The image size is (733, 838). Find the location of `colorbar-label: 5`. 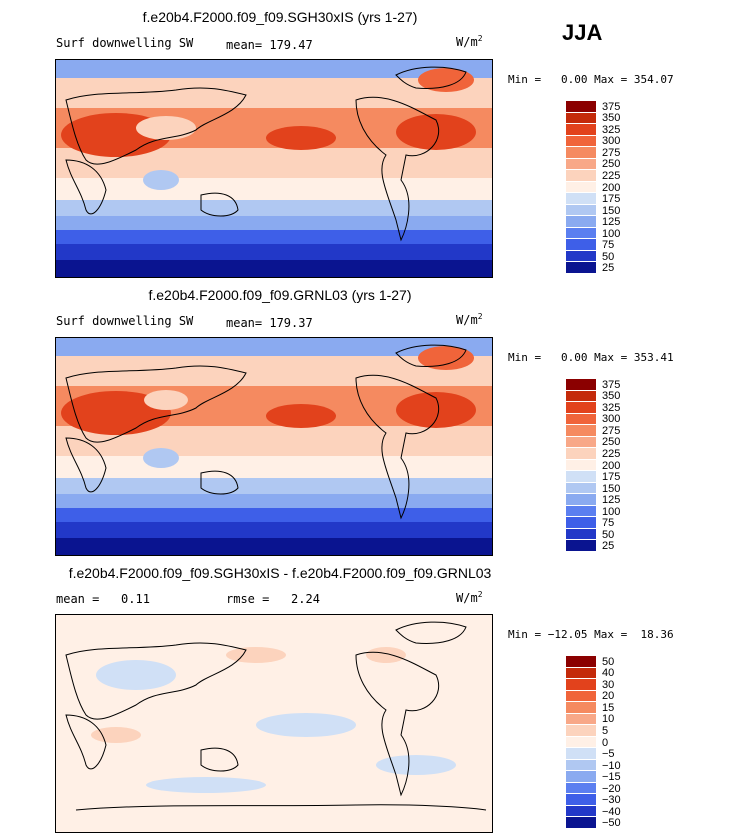

colorbar-label: 5 is located at coordinates (605, 730).